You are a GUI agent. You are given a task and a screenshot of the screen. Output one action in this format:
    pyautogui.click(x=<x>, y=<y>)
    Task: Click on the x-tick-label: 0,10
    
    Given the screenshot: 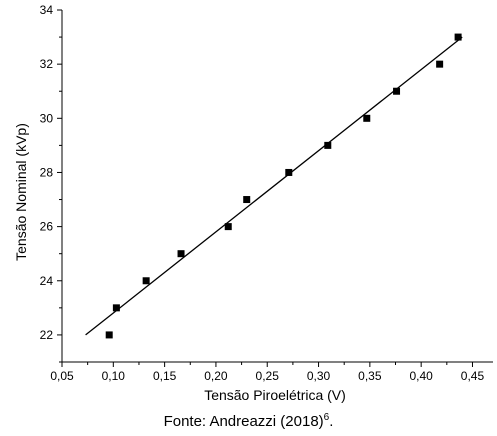 What is the action you would take?
    pyautogui.click(x=114, y=376)
    